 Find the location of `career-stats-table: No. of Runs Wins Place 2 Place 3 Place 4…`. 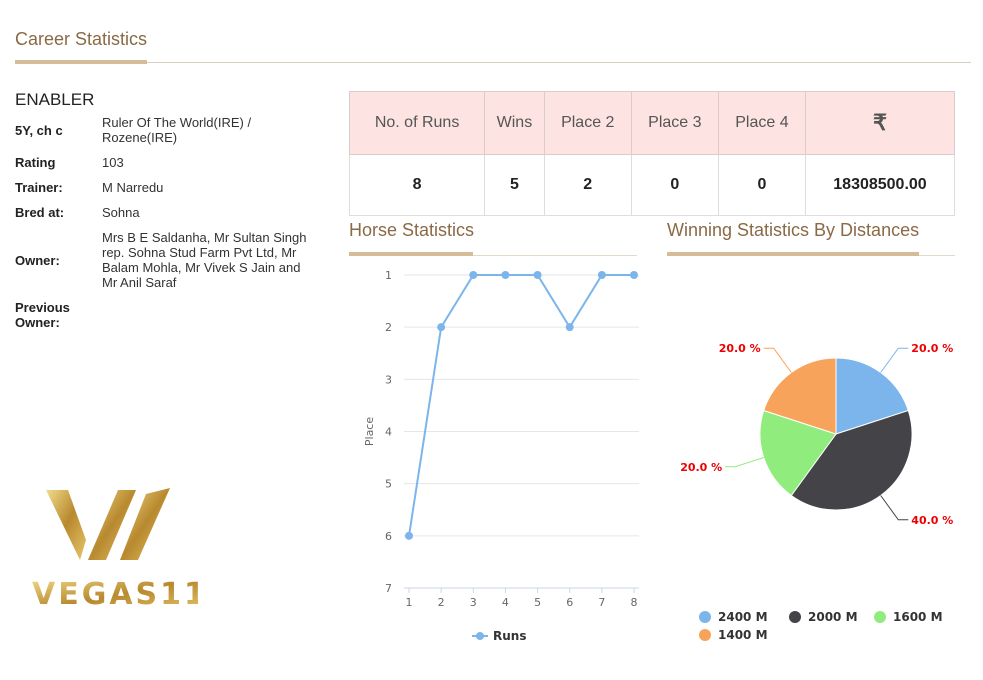

career-stats-table: No. of Runs Wins Place 2 Place 3 Place 4… is located at coordinates (652, 153).